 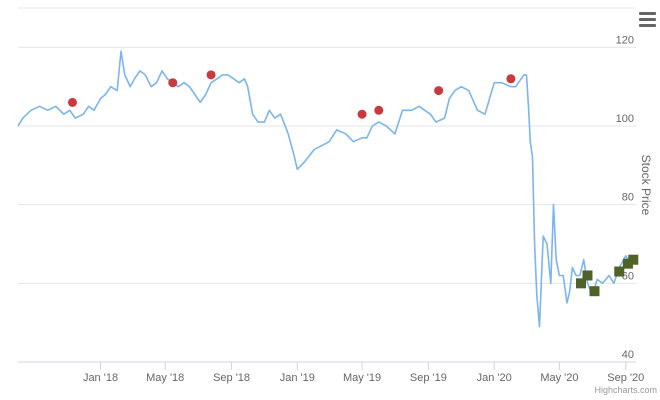 What do you see at coordinates (625, 40) in the screenshot?
I see `y-tick-label: 120` at bounding box center [625, 40].